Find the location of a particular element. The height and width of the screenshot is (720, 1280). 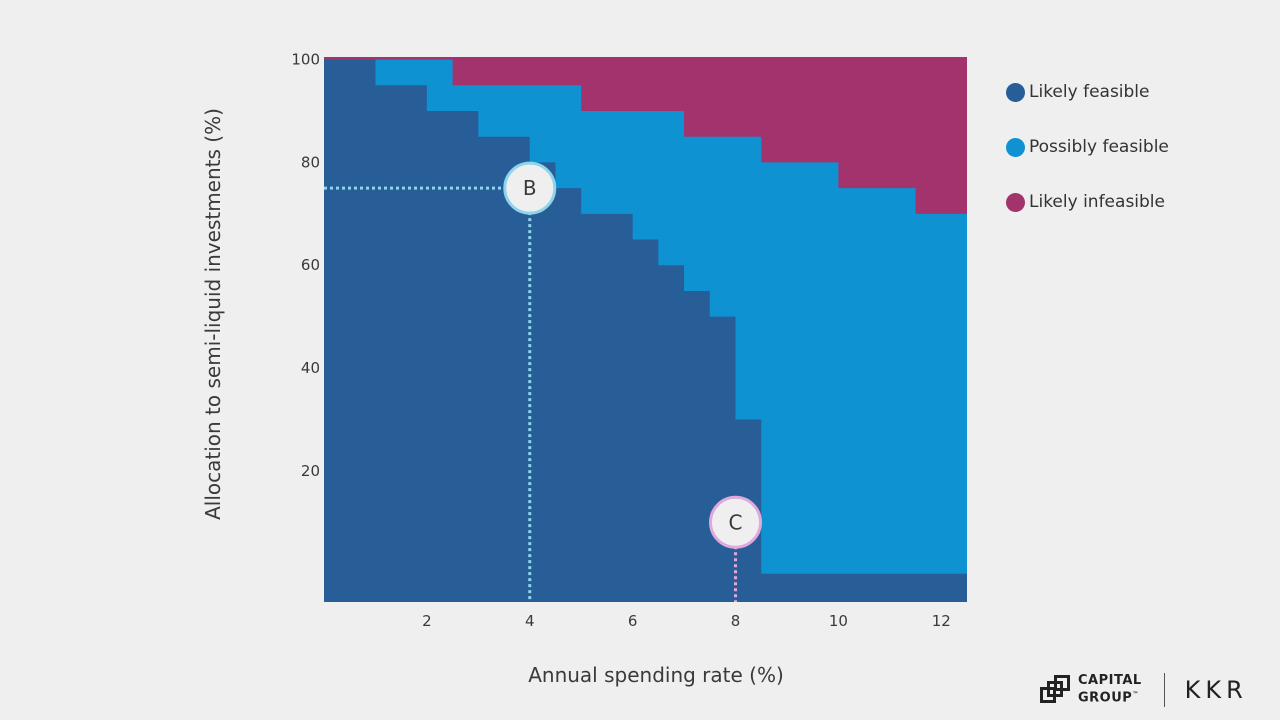

capital-group-line1: CAPITAL is located at coordinates (1110, 681).